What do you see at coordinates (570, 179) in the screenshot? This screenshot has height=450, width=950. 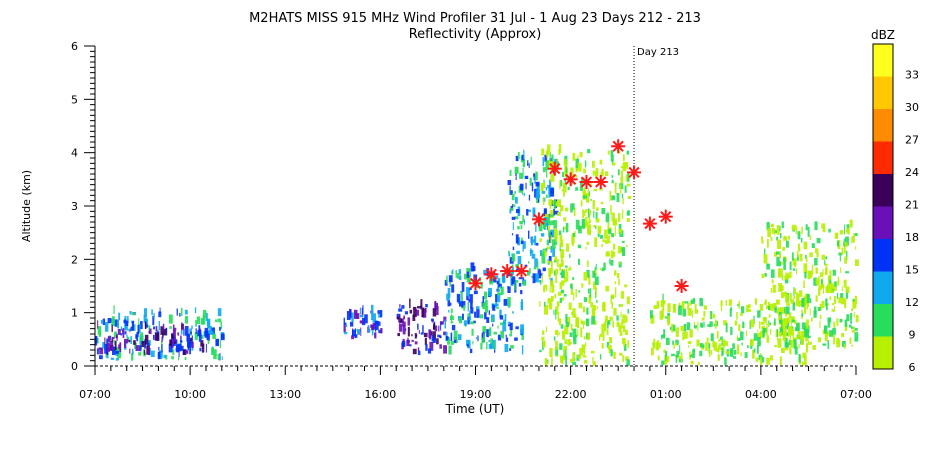 I see `asterisk-marker` at bounding box center [570, 179].